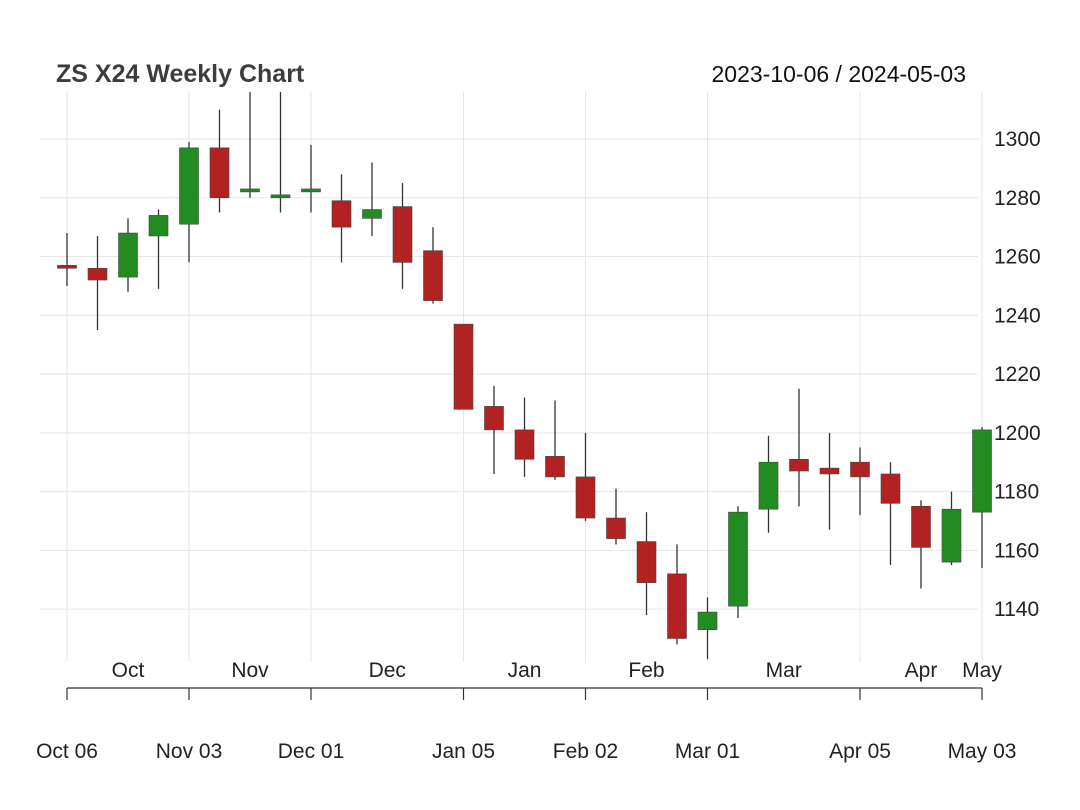 The width and height of the screenshot is (1080, 810). Describe the element at coordinates (128, 670) in the screenshot. I see `month-label: Oct` at that location.